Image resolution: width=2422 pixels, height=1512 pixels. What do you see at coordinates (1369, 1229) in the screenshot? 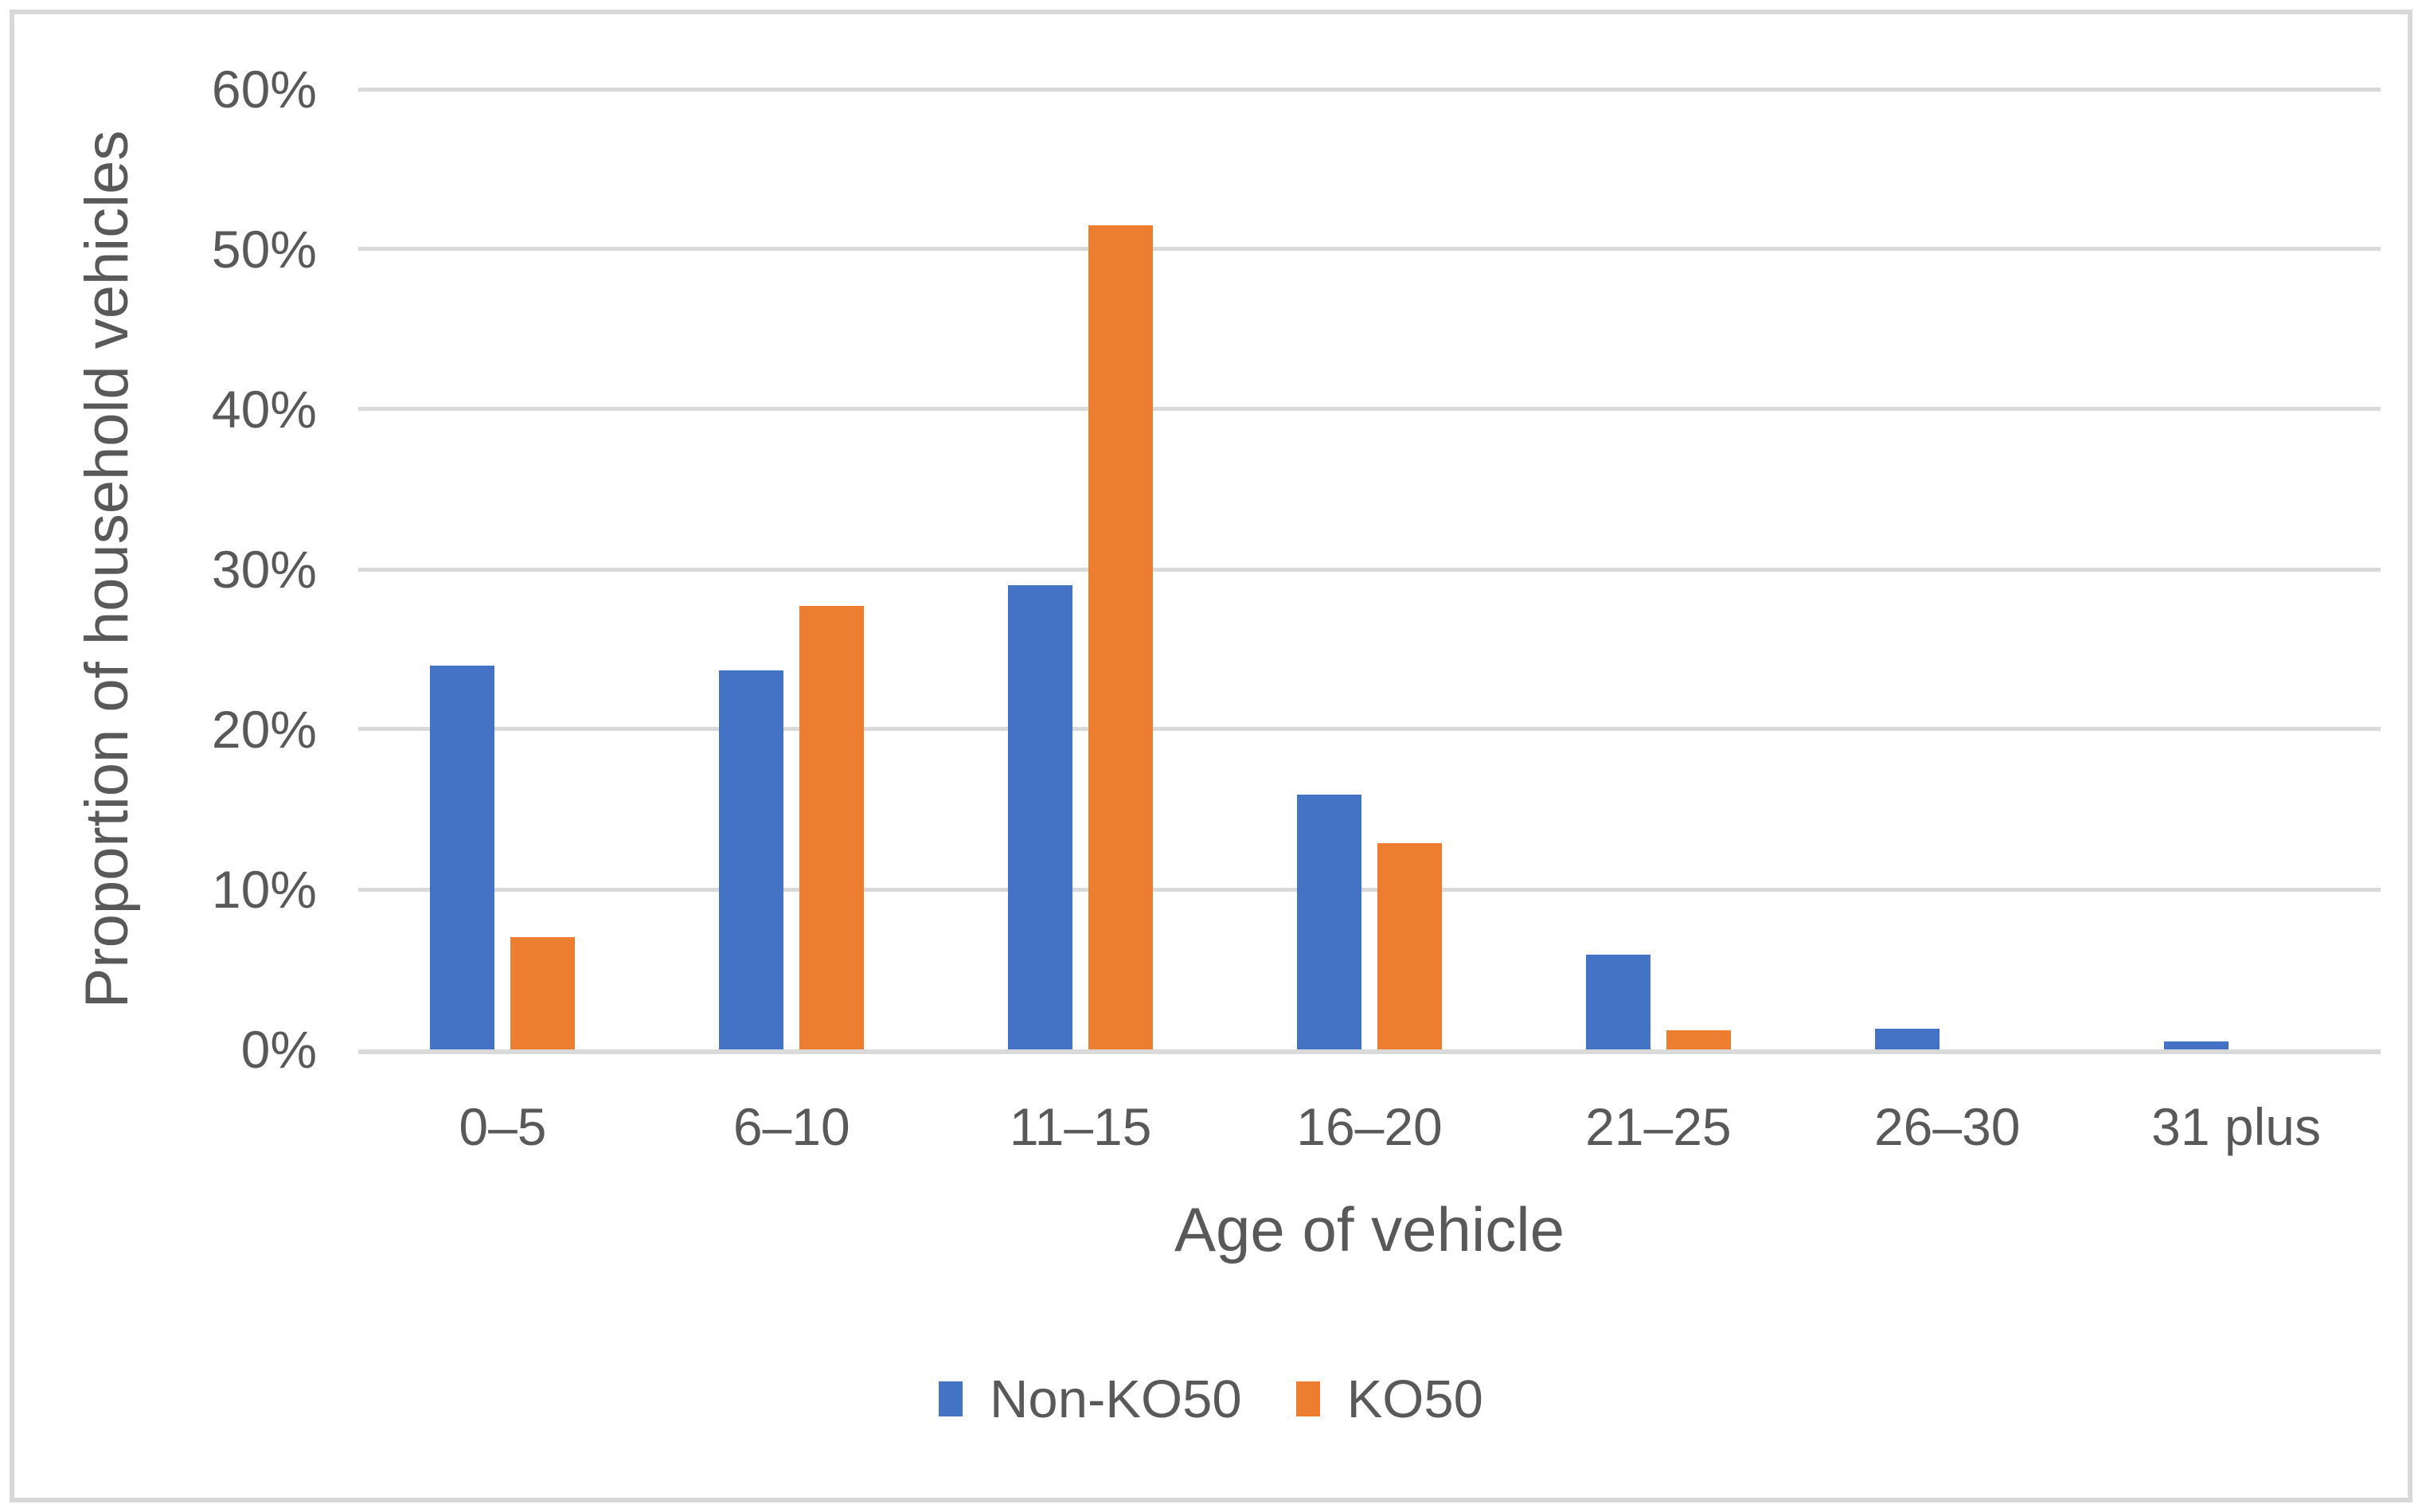
I see `x-axis-title: Age of vehicle` at bounding box center [1369, 1229].